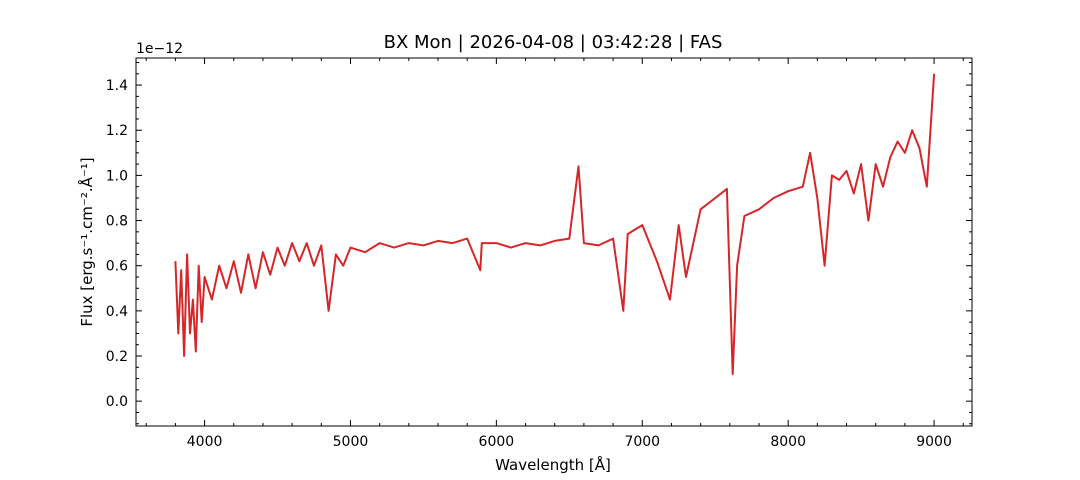 This screenshot has width=1080, height=480. What do you see at coordinates (934, 442) in the screenshot?
I see `x-tick-label: 9000` at bounding box center [934, 442].